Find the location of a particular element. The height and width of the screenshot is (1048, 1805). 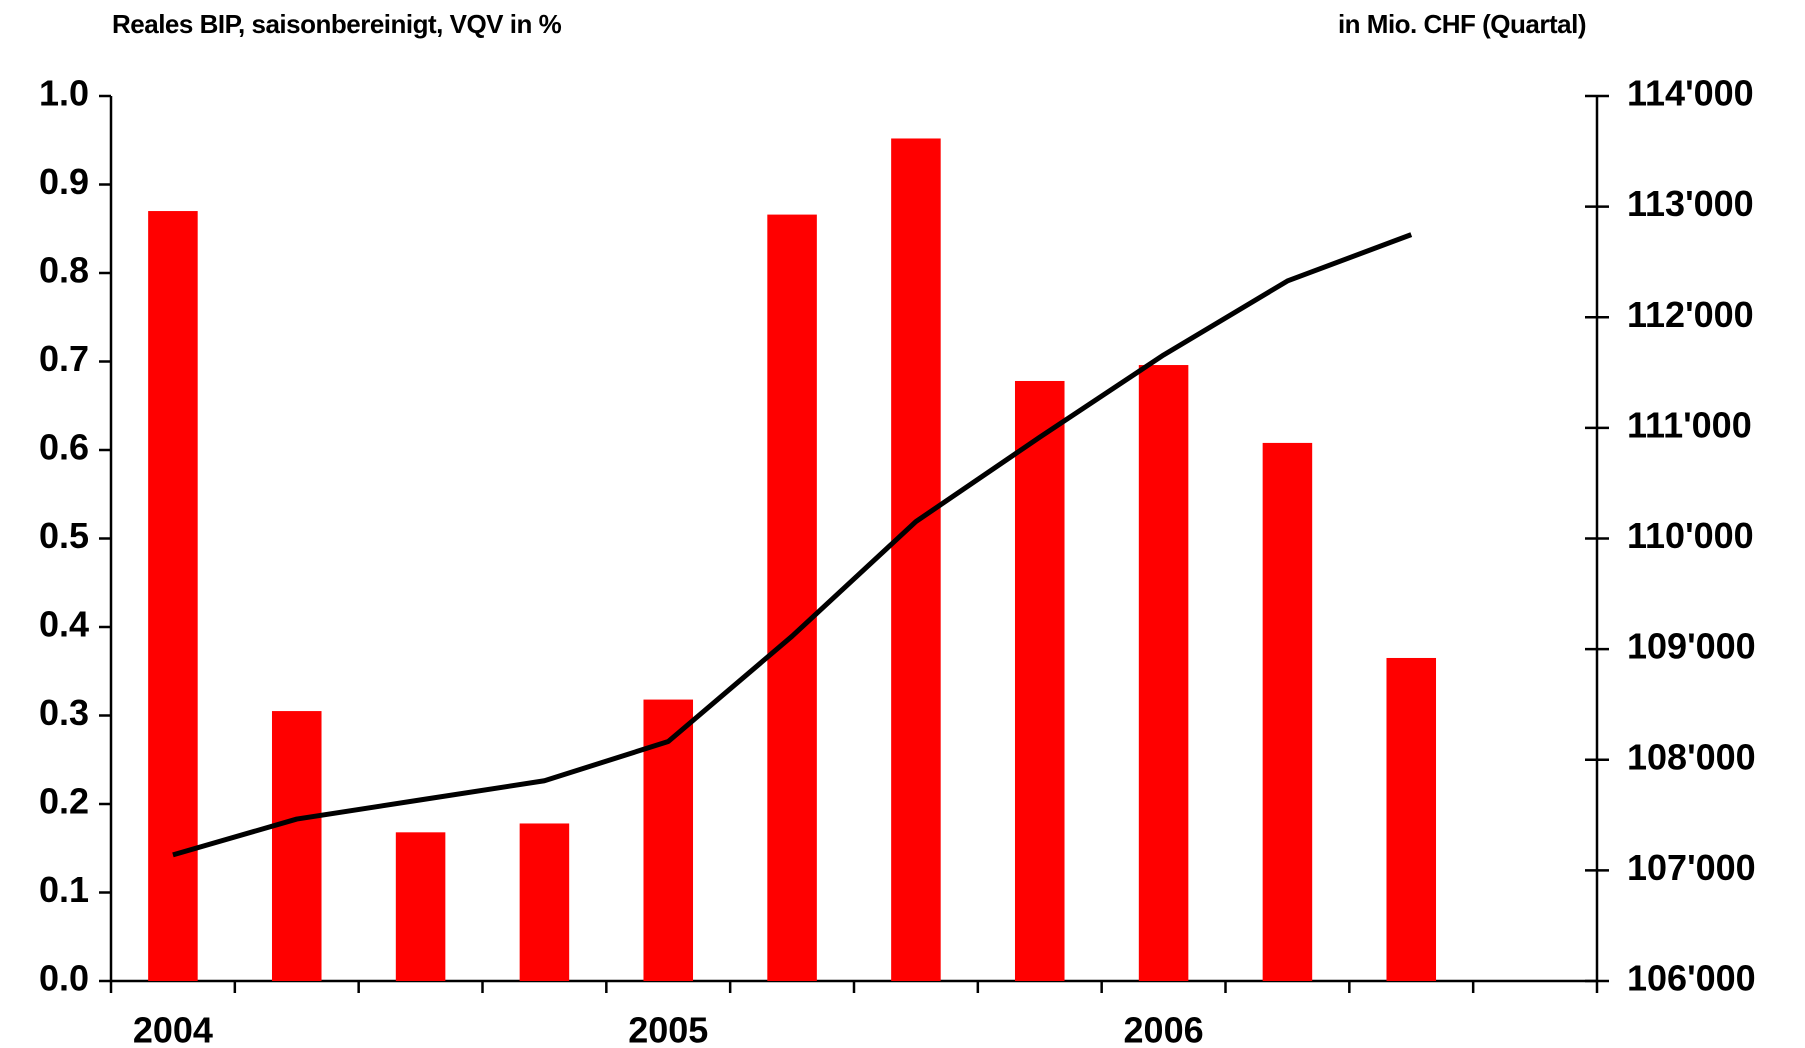

x-tick-label: 2004 is located at coordinates (173, 1029).